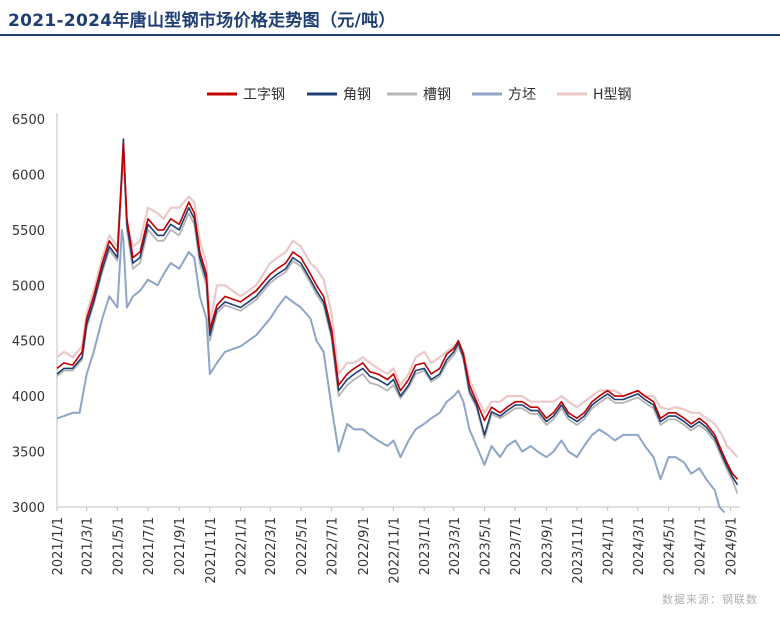  What do you see at coordinates (394, 550) in the screenshot?
I see `x-tick-label: 2022/11/1` at bounding box center [394, 550].